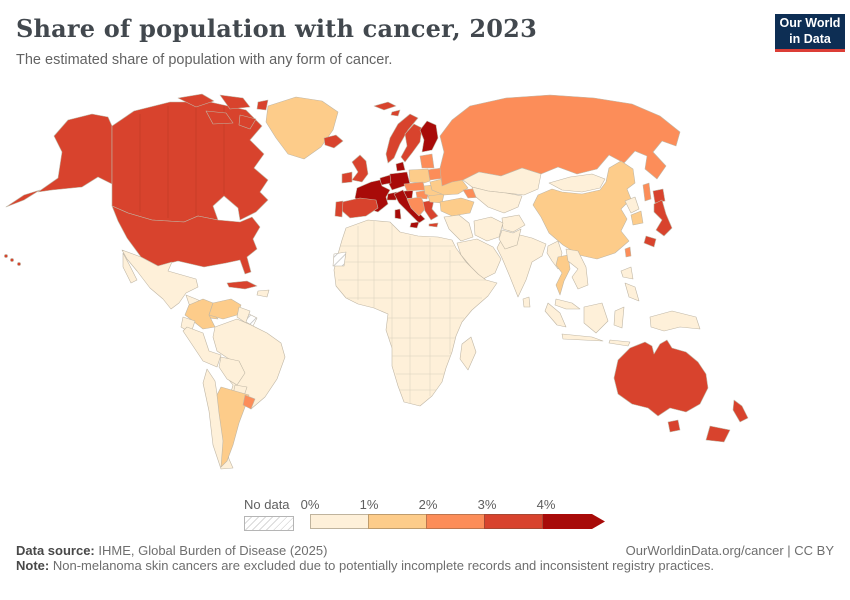 This screenshot has height=600, width=850. I want to click on country-philippines-mindanao, so click(632, 292).